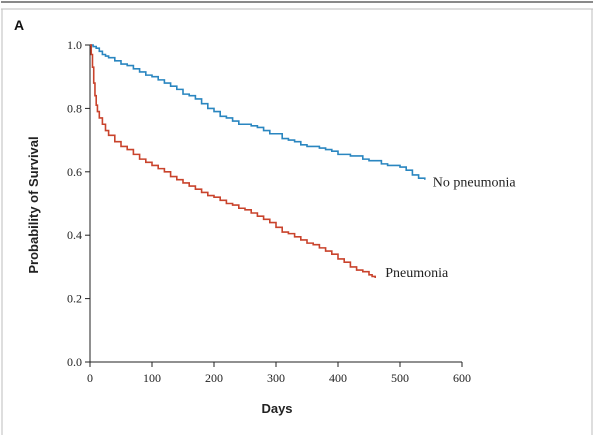 The width and height of the screenshot is (594, 435). Describe the element at coordinates (33, 204) in the screenshot. I see `y-axis-title: Probability of Survival` at that location.